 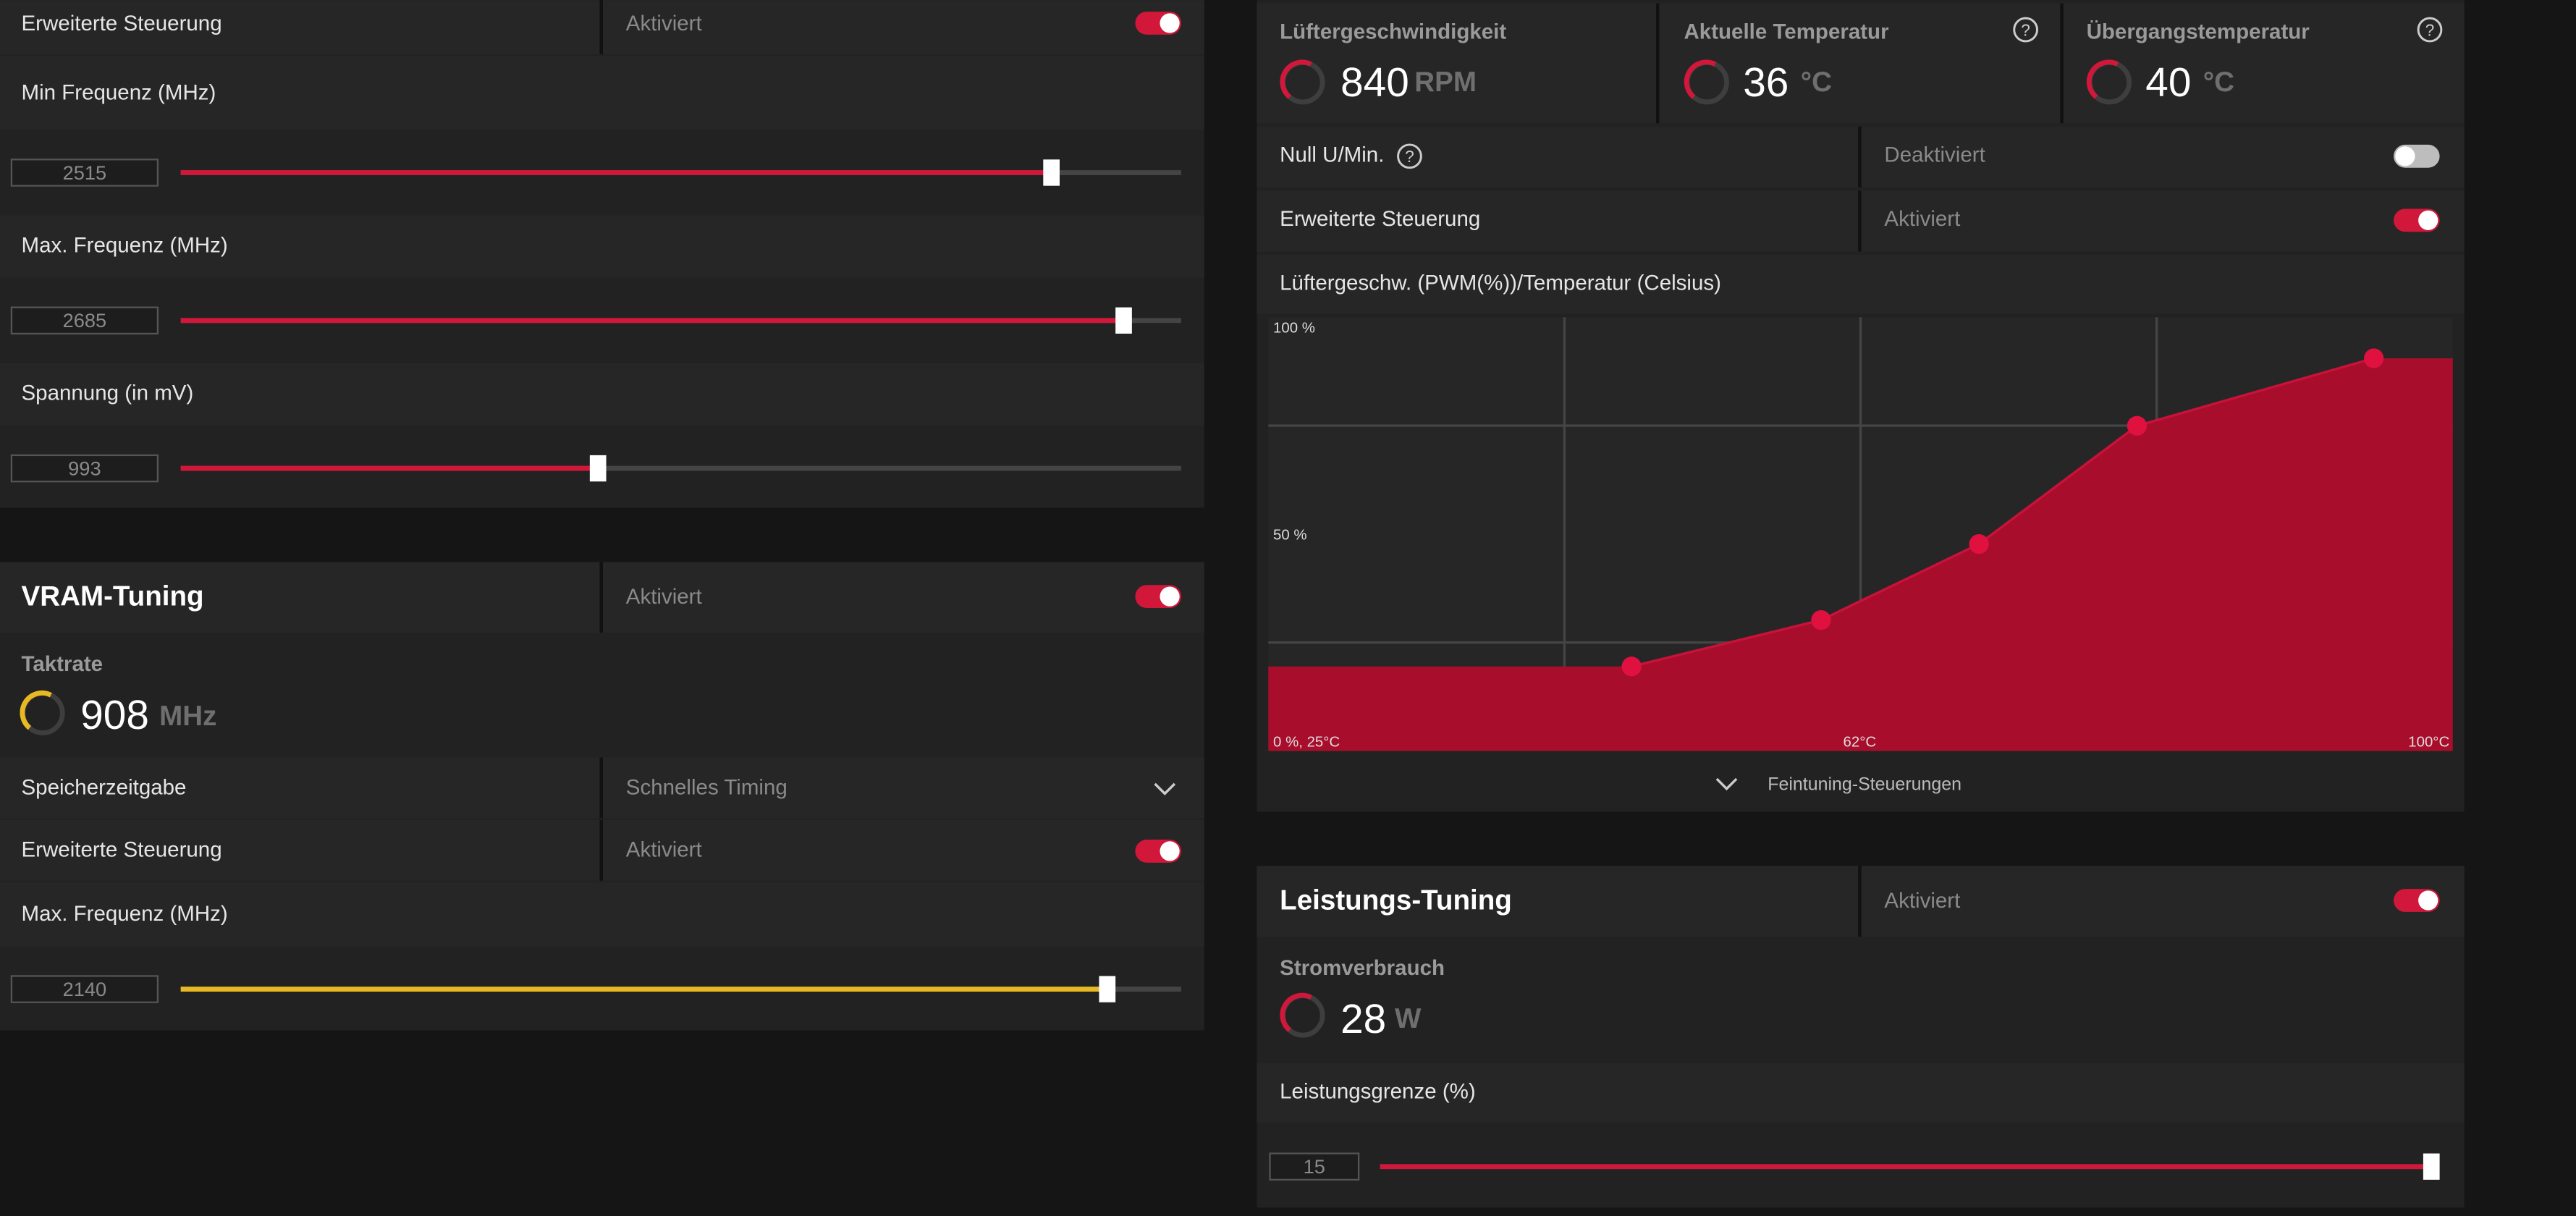 I want to click on stat-label: Aktuelle Temperatur, so click(x=1787, y=31).